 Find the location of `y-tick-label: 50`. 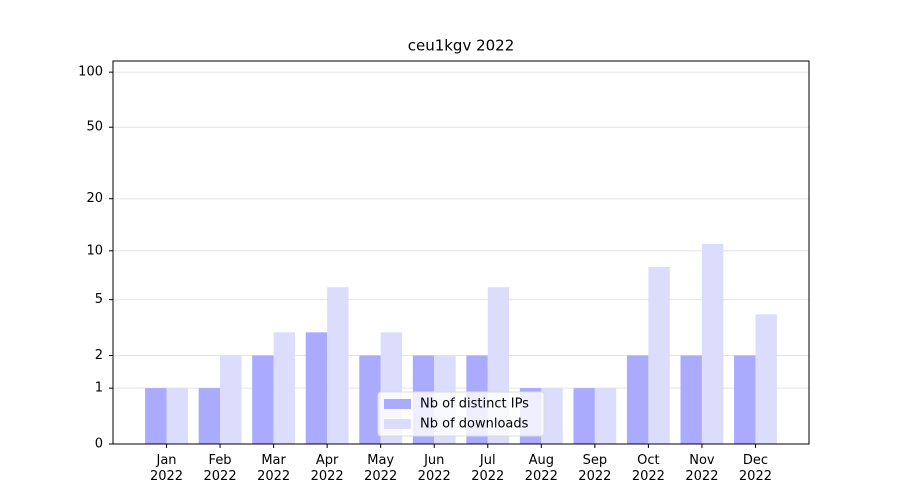

y-tick-label: 50 is located at coordinates (94, 127).